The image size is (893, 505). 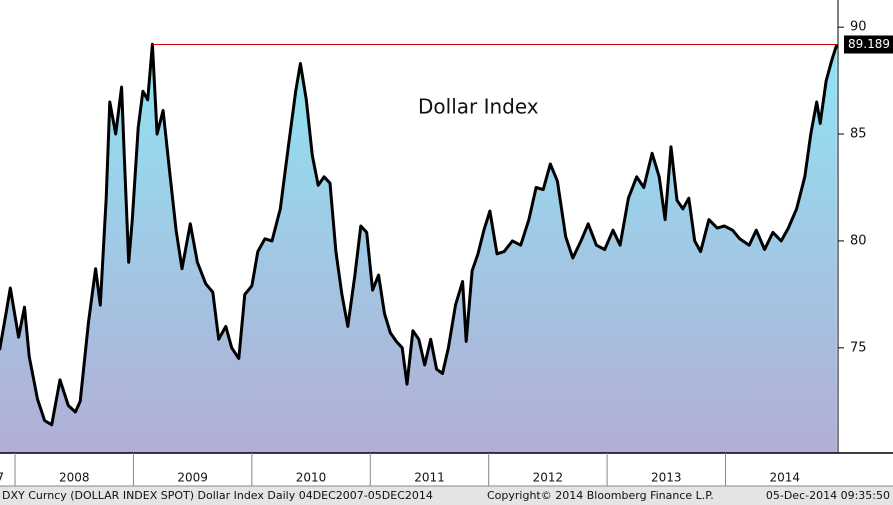 What do you see at coordinates (784, 478) in the screenshot?
I see `x-tick-label: 2014` at bounding box center [784, 478].